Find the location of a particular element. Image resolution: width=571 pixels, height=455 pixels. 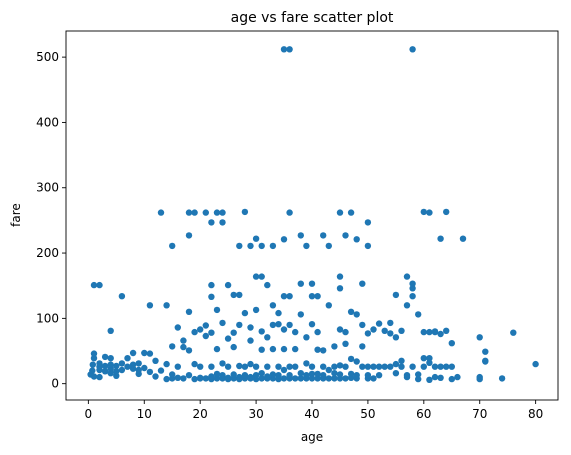

chart-title: age vs fare scatter plot is located at coordinates (312, 18).